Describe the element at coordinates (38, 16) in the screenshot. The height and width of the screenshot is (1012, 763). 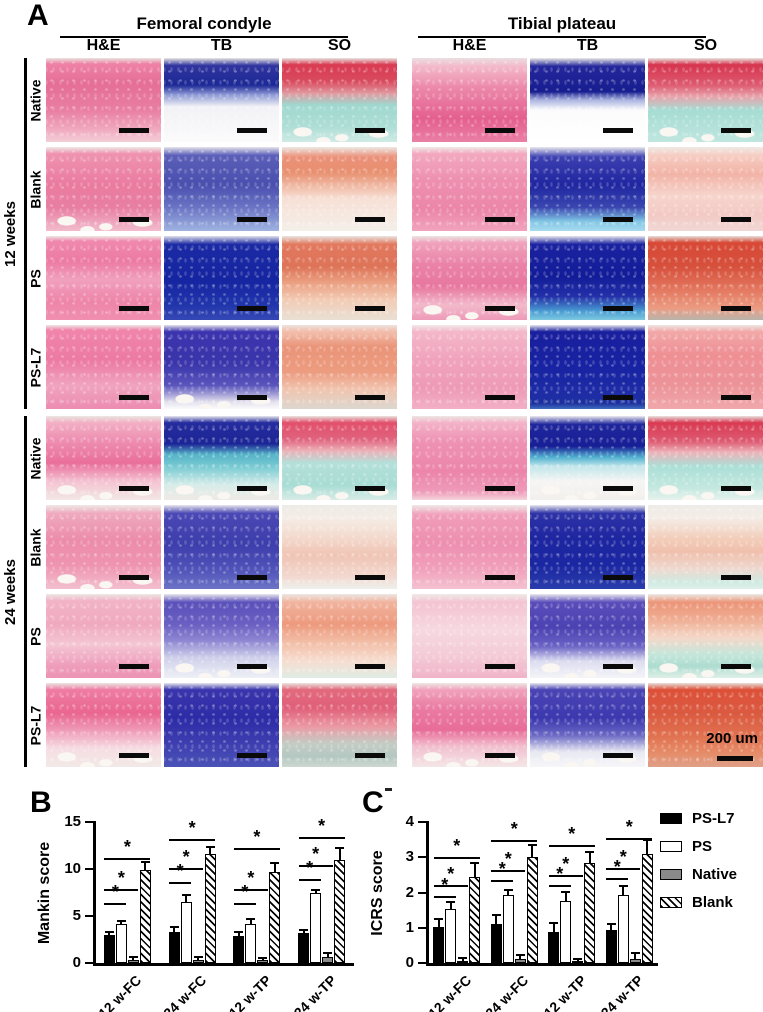
I see `panel-a-label: A` at that location.